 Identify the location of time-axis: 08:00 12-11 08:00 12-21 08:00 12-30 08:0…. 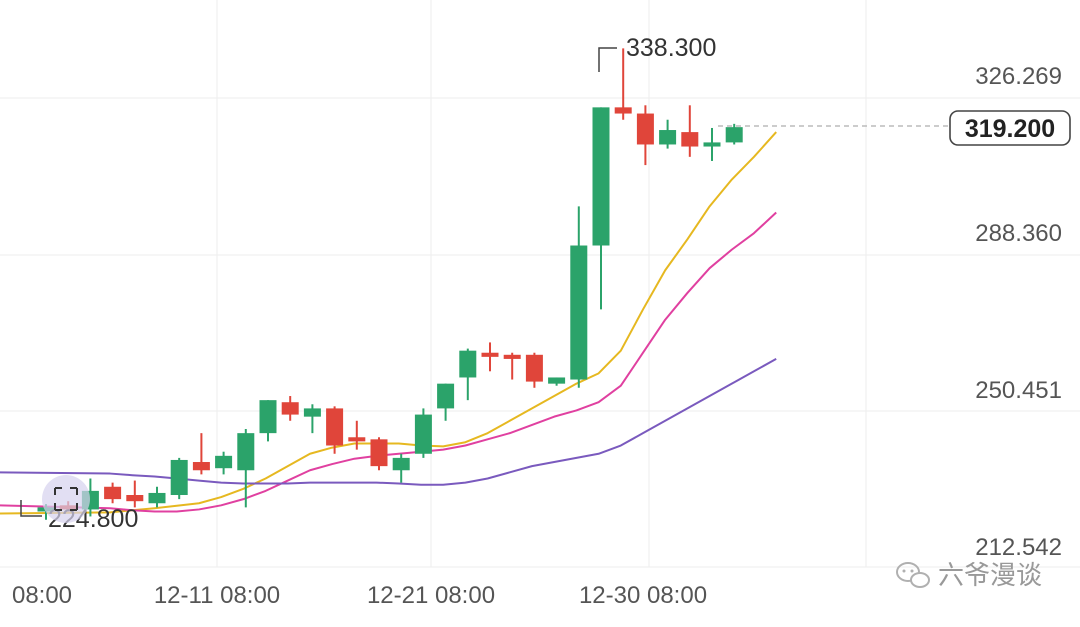
(359, 595).